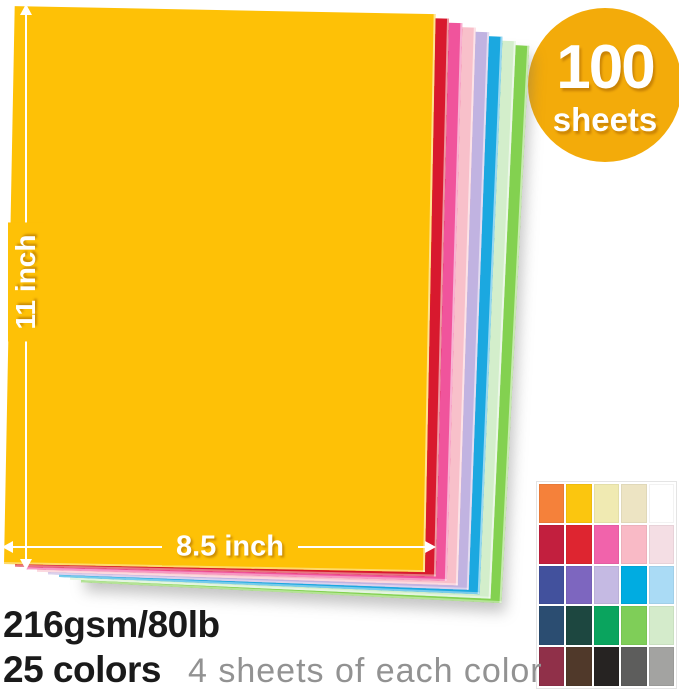 The width and height of the screenshot is (679, 692). I want to click on color-palette, so click(606, 585).